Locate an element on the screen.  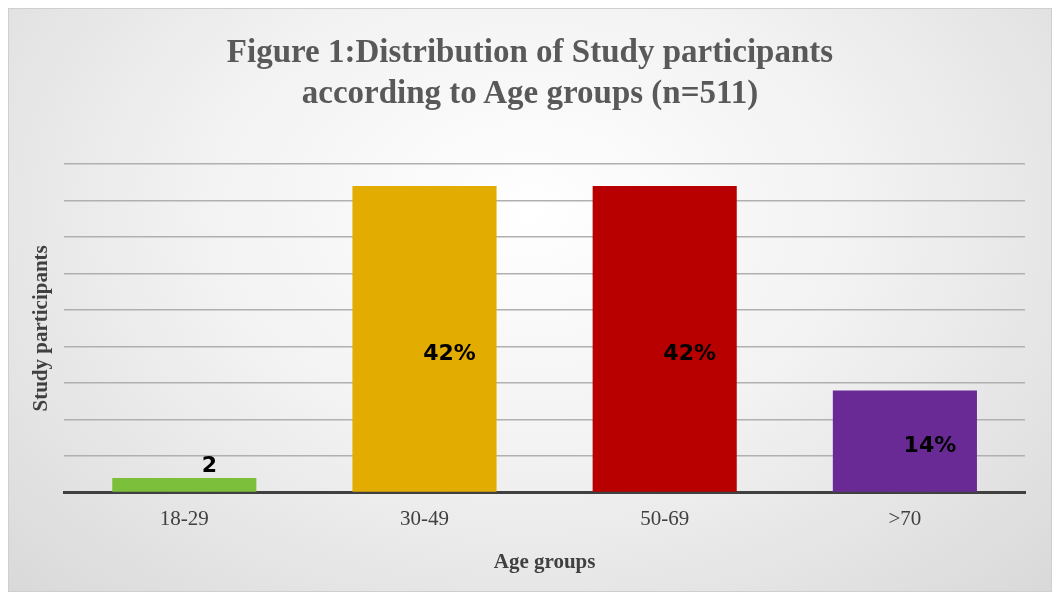
data-label: 2 is located at coordinates (209, 464).